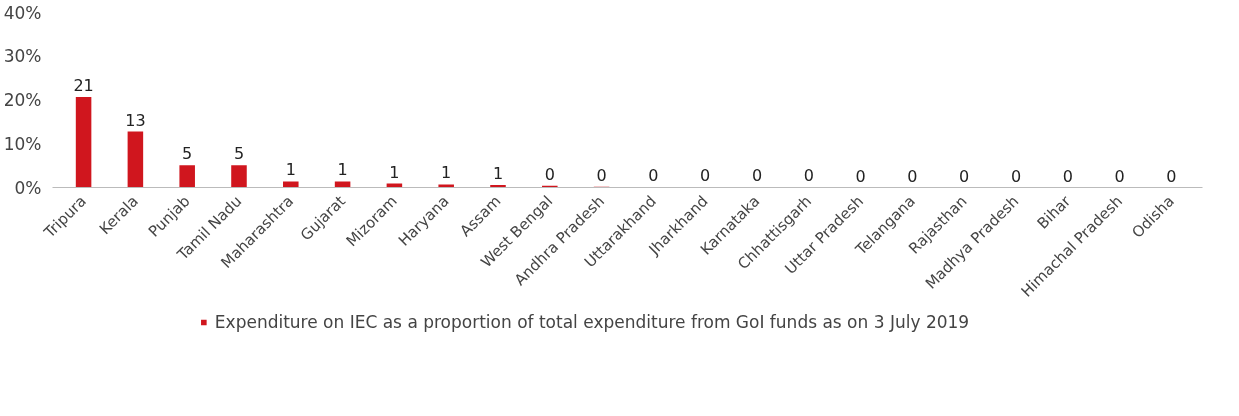 This screenshot has height=416, width=1239. I want to click on data-label: 13, so click(135, 120).